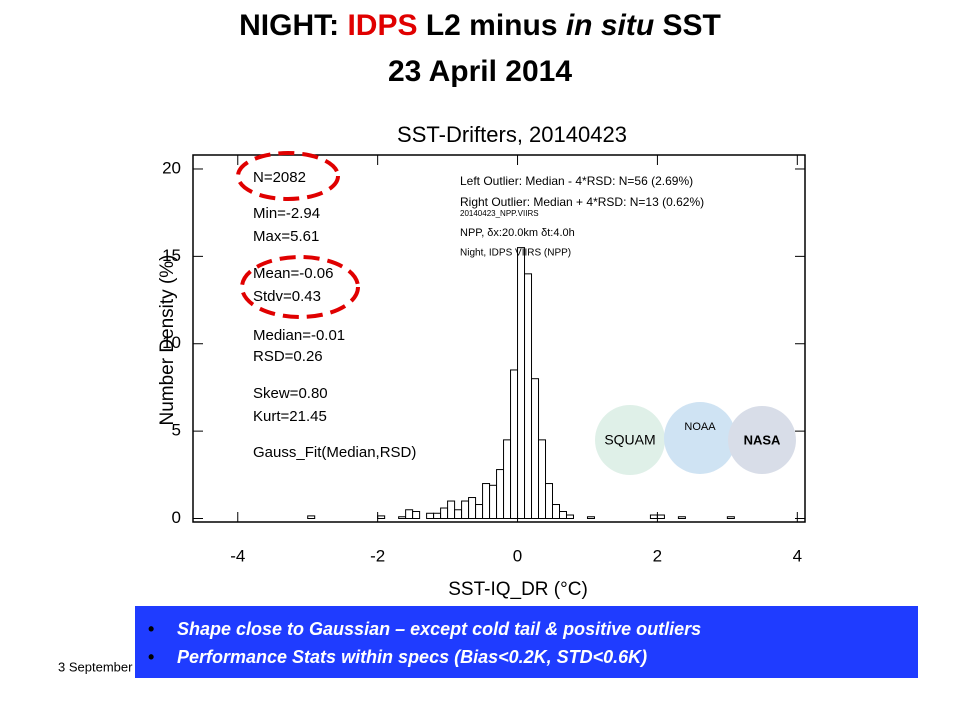 The width and height of the screenshot is (960, 720). What do you see at coordinates (499, 213) in the screenshot?
I see `annotation: 20140423_NPP.VIIRS` at bounding box center [499, 213].